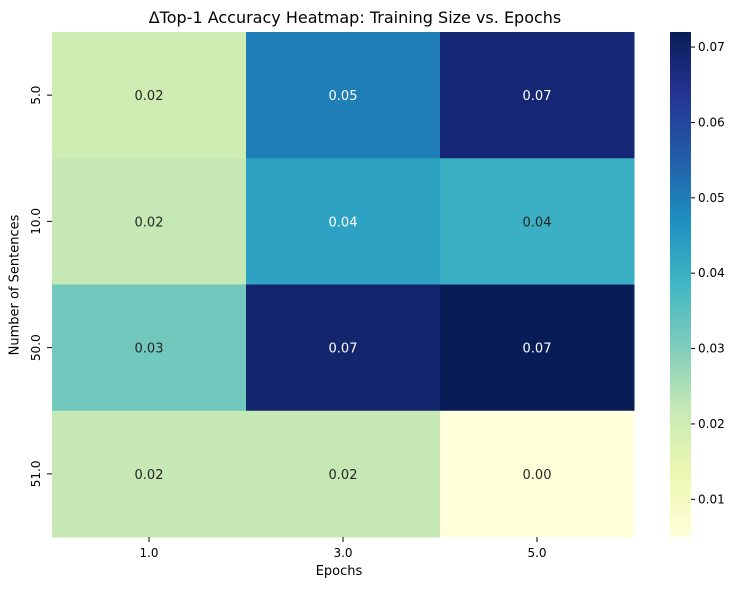  What do you see at coordinates (711, 424) in the screenshot?
I see `colorbar-tick-label: 0.02` at bounding box center [711, 424].